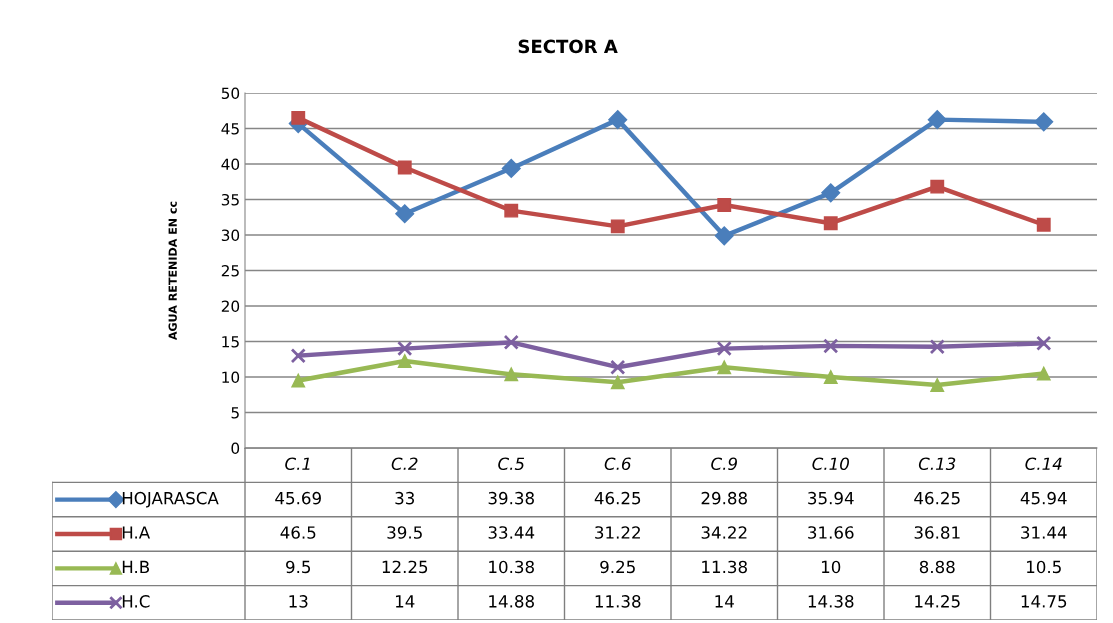 This screenshot has height=623, width=1113. I want to click on x-tick-label: C.13, so click(937, 464).